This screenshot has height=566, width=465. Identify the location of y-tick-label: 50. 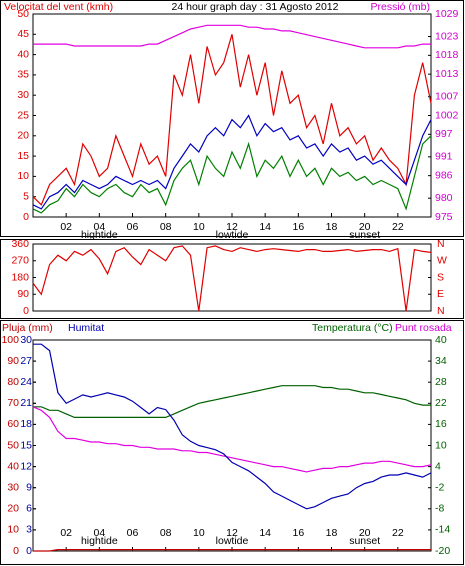
(23, 14).